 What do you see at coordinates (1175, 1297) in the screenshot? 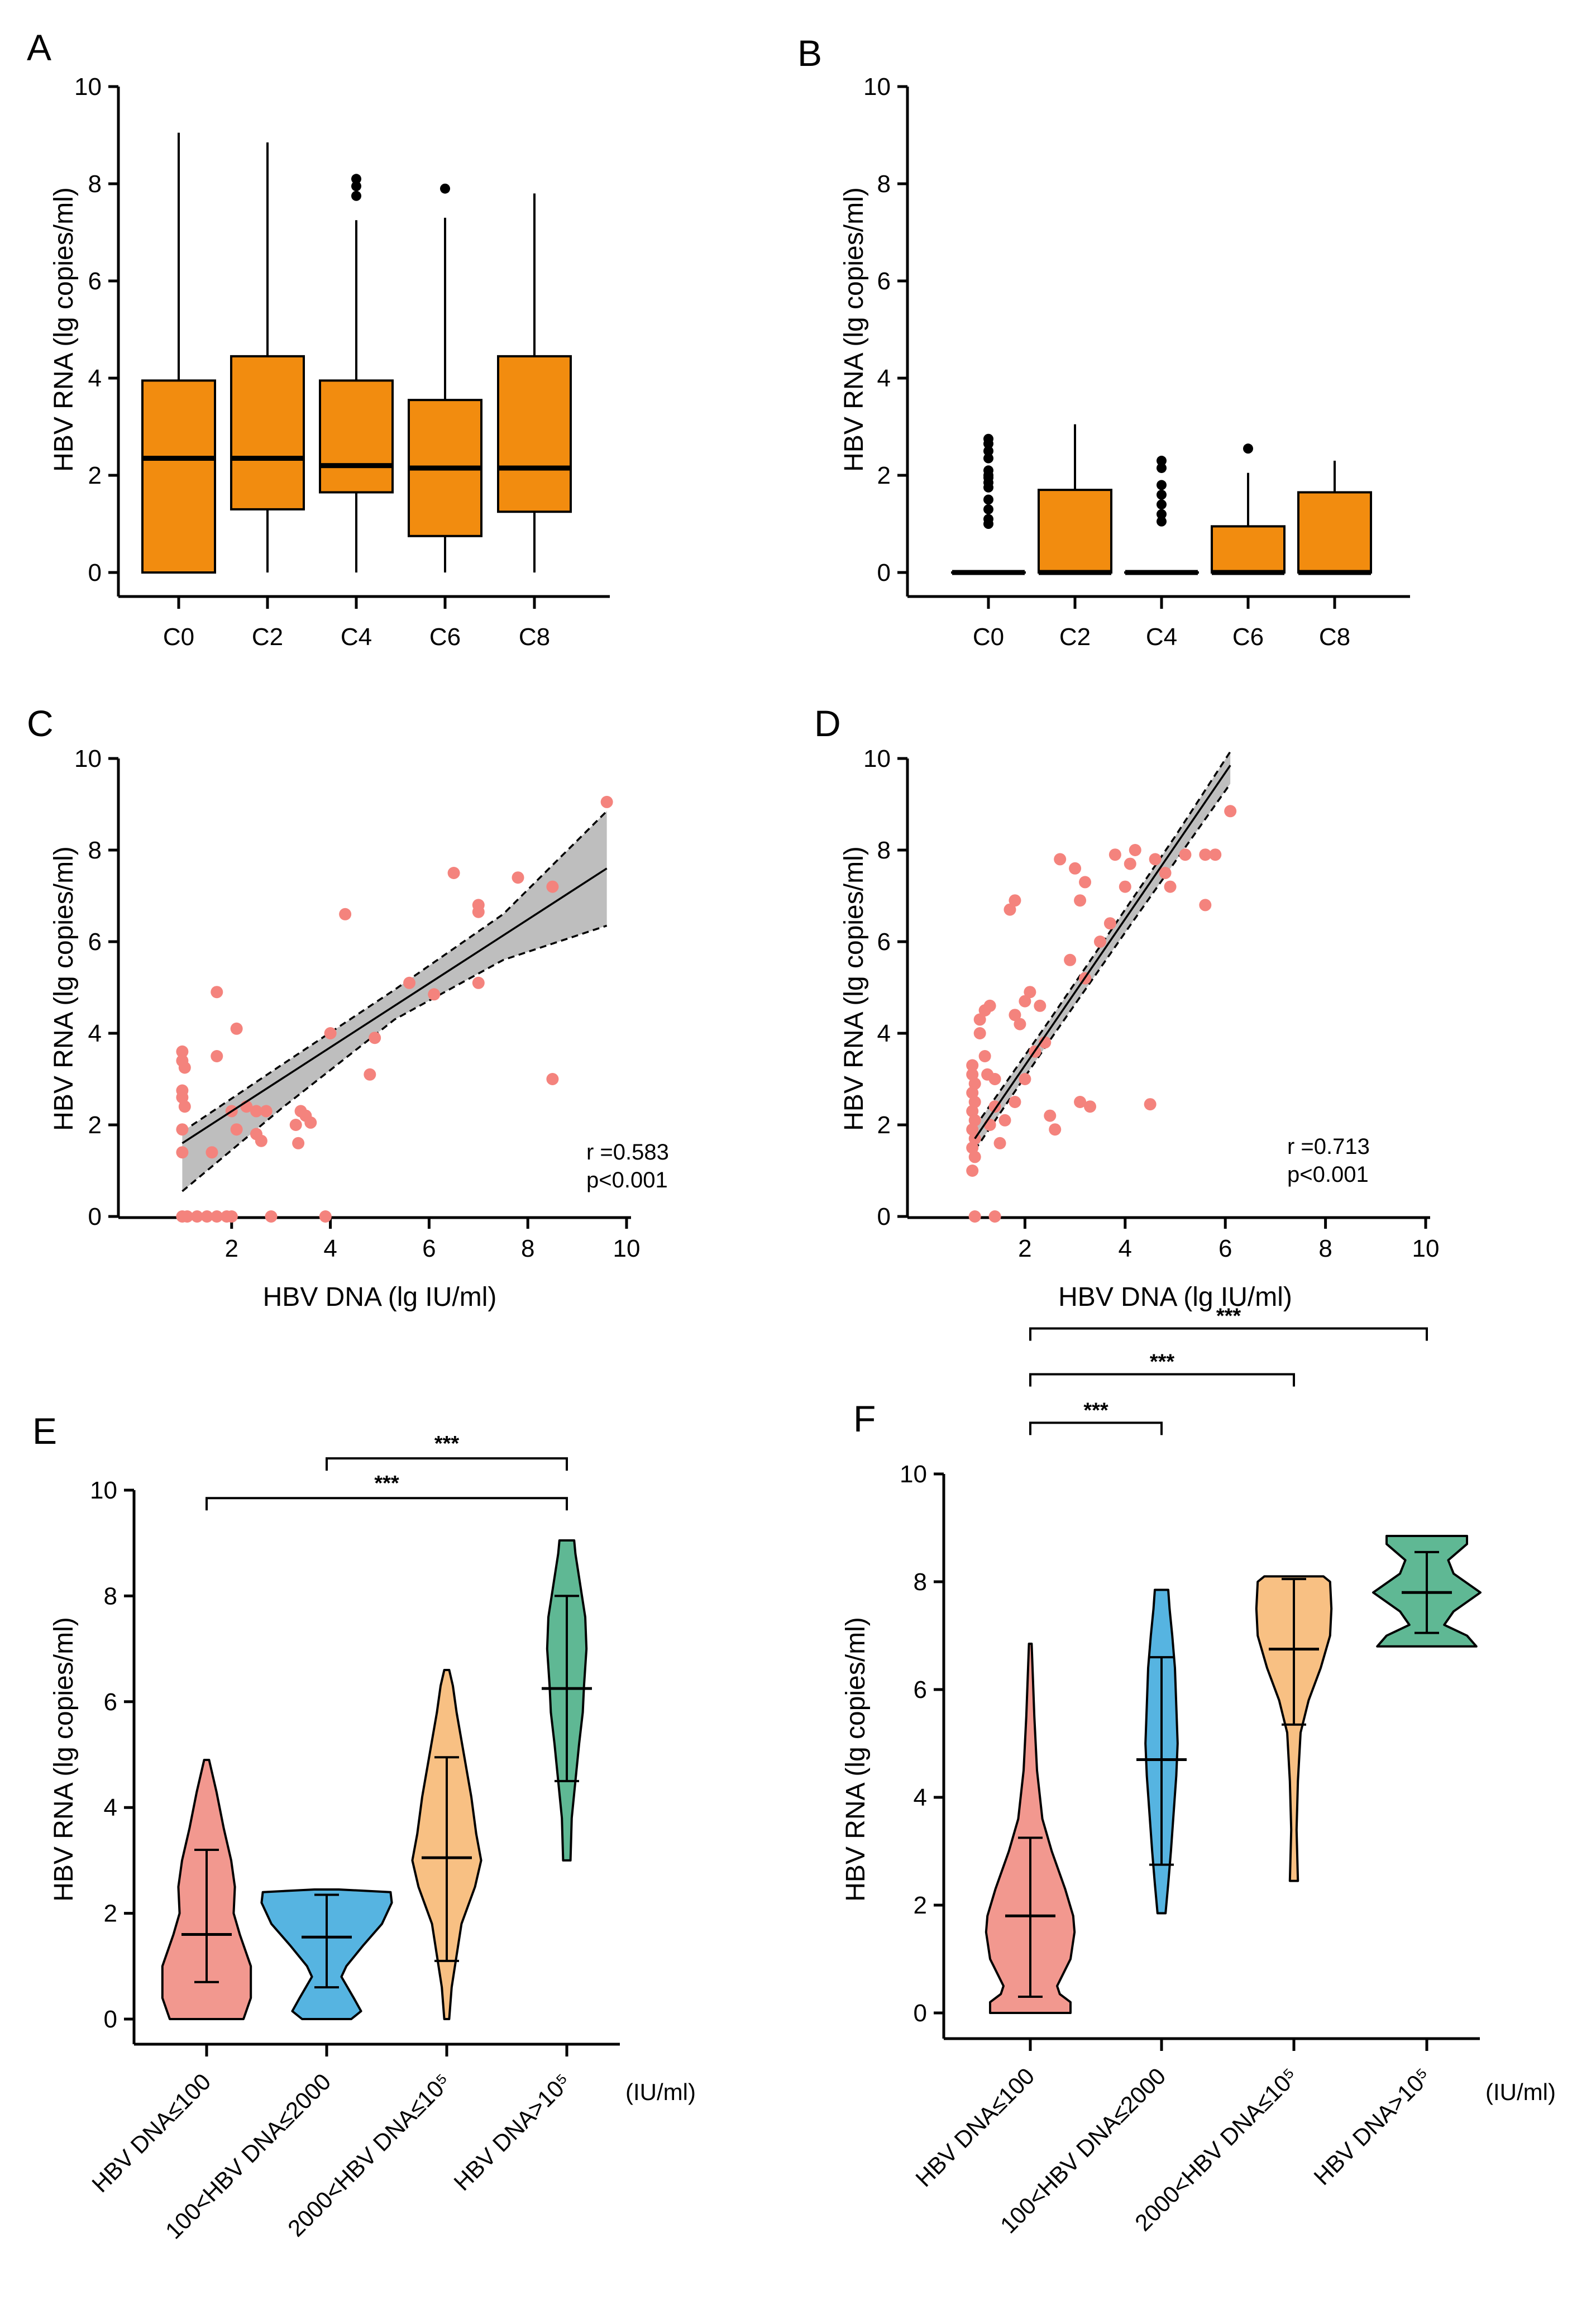
I see `x-axis-title: HBV DNA (lg IU/ml)` at bounding box center [1175, 1297].